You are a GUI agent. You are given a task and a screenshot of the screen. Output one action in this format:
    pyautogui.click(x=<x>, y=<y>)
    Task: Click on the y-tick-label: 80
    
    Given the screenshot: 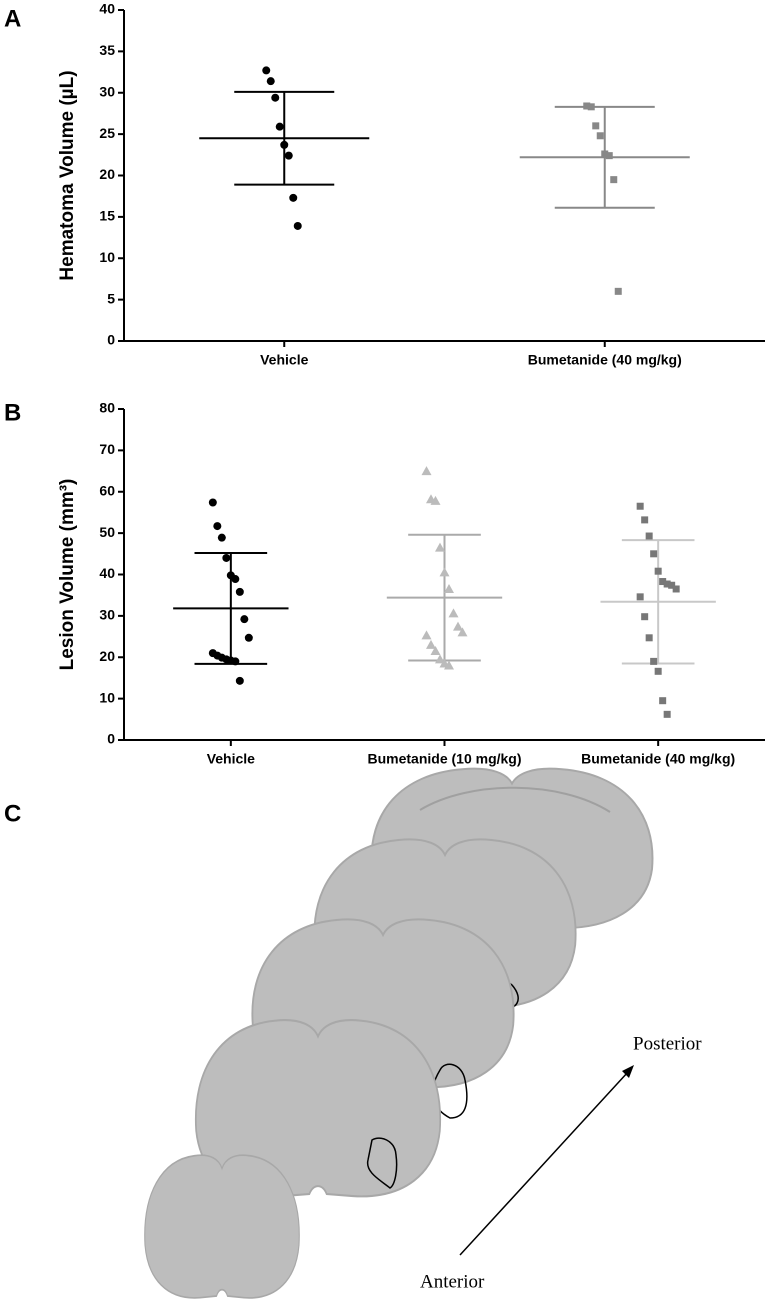 What is the action you would take?
    pyautogui.click(x=107, y=408)
    